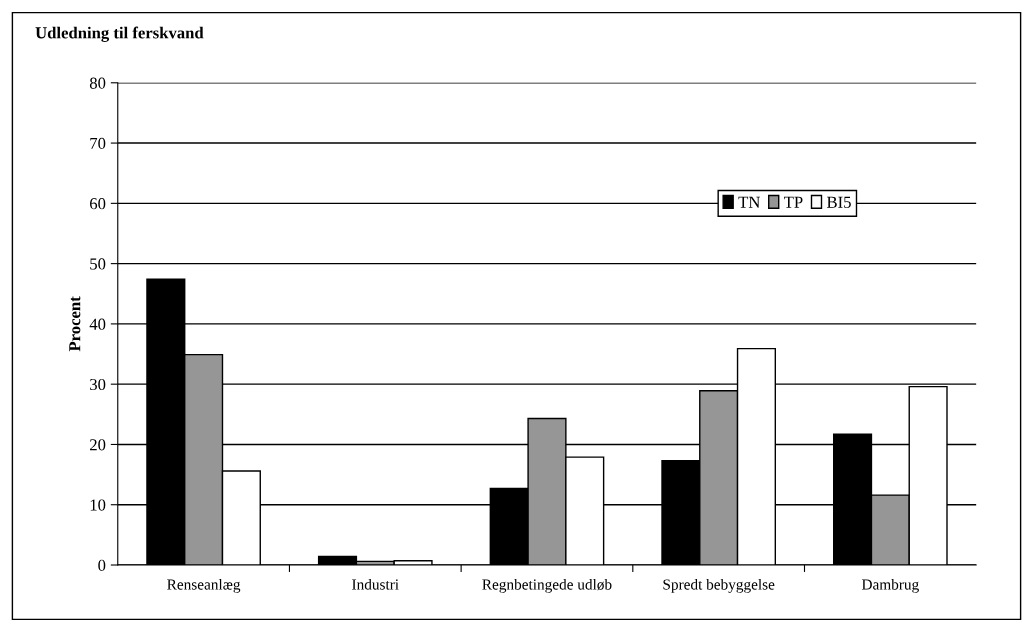 Image resolution: width=1033 pixels, height=632 pixels. What do you see at coordinates (204, 585) in the screenshot?
I see `x-tick-label: Renseanlæg` at bounding box center [204, 585].